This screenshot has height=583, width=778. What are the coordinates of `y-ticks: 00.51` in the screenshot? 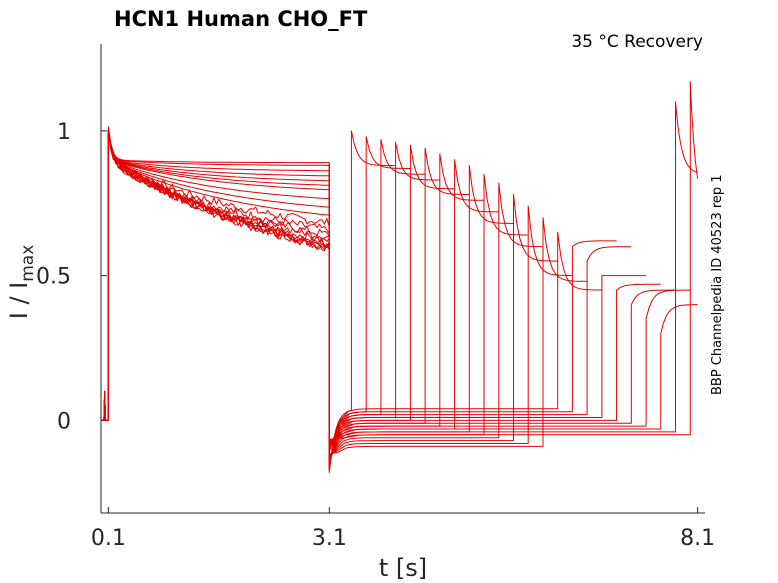 It's located at (71, 277).